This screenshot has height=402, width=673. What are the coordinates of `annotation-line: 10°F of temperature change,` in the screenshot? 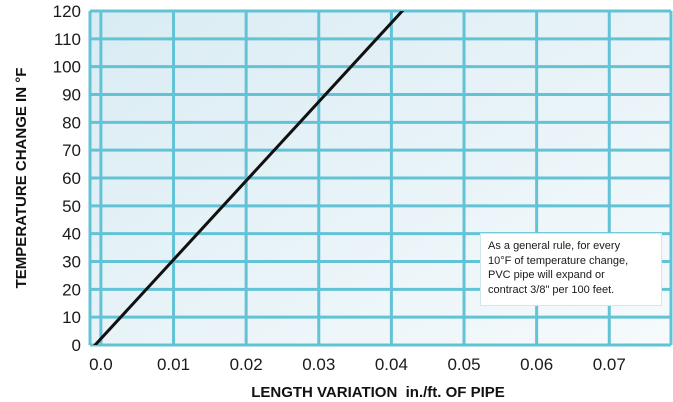 It's located at (558, 260).